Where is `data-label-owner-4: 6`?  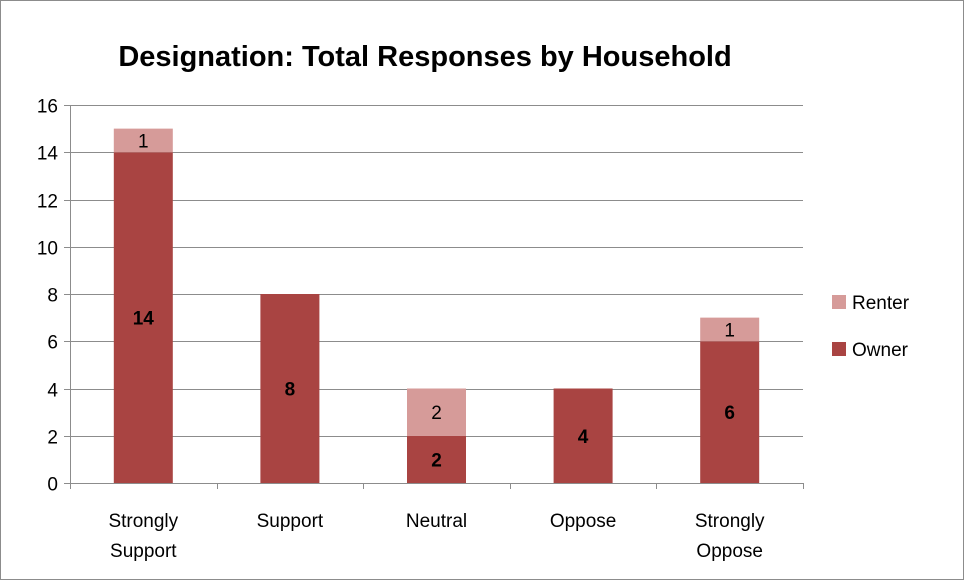 data-label-owner-4: 6 is located at coordinates (729, 413).